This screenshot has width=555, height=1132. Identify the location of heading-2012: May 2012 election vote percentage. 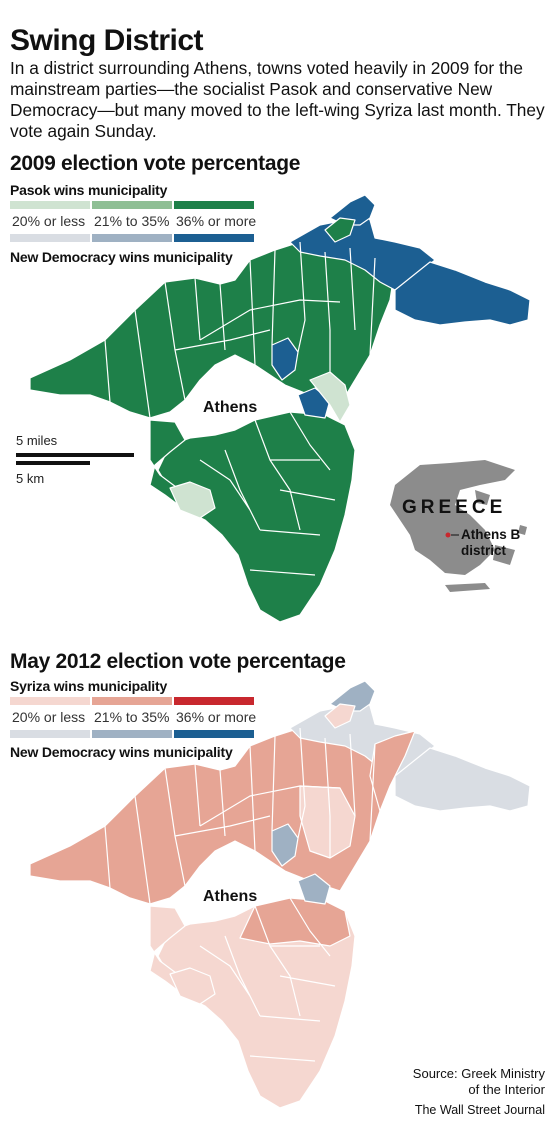
(178, 661).